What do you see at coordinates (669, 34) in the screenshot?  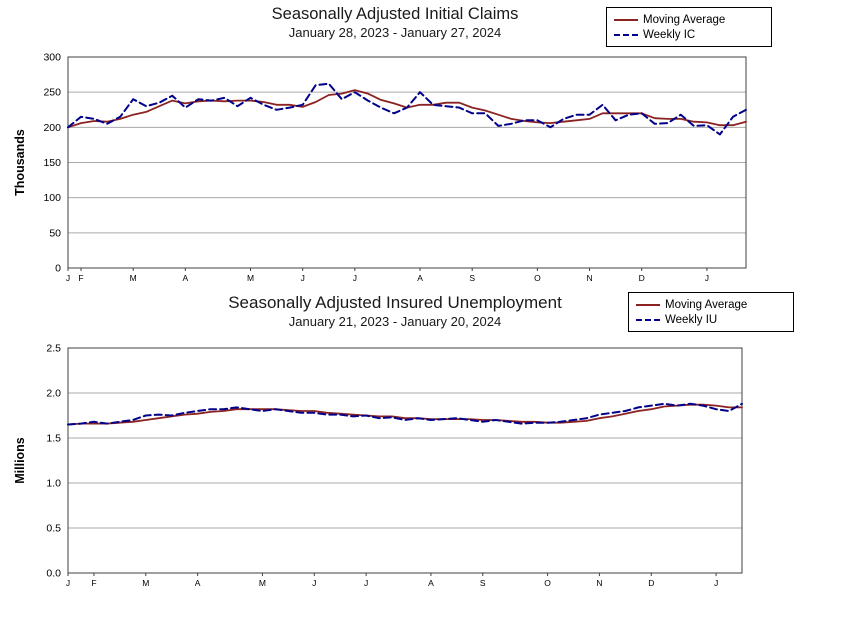 I see `legend-label-weekly-ic: Weekly IC` at bounding box center [669, 34].